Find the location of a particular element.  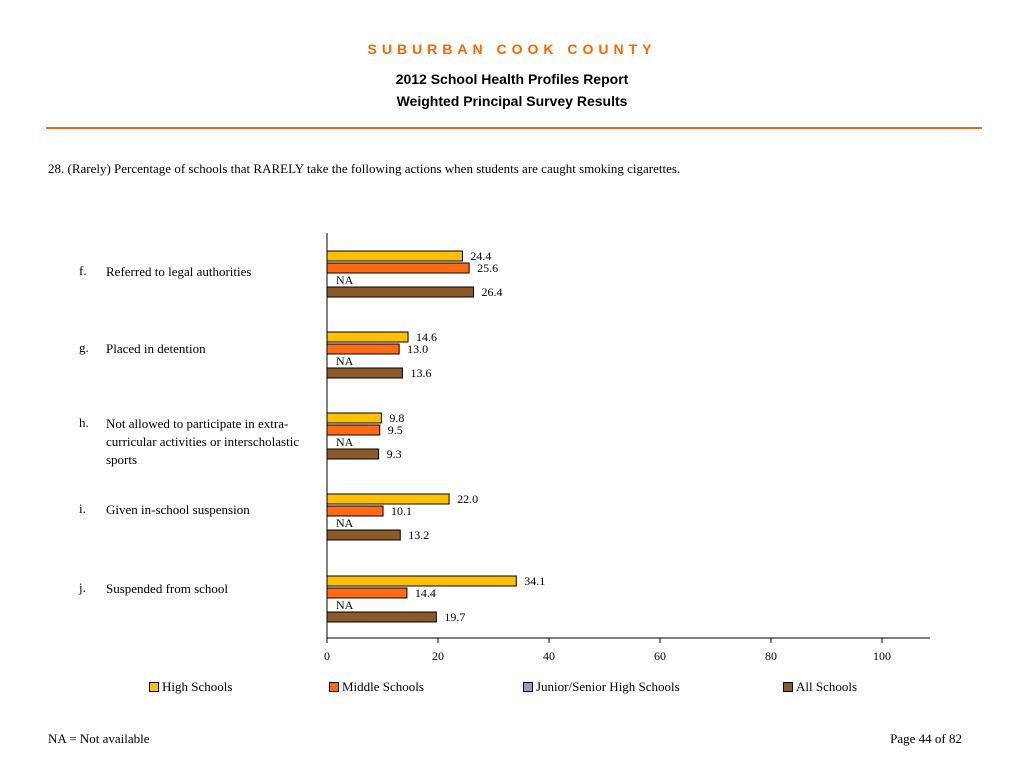

report-title: 2012 School Health Profiles Report is located at coordinates (512, 79).